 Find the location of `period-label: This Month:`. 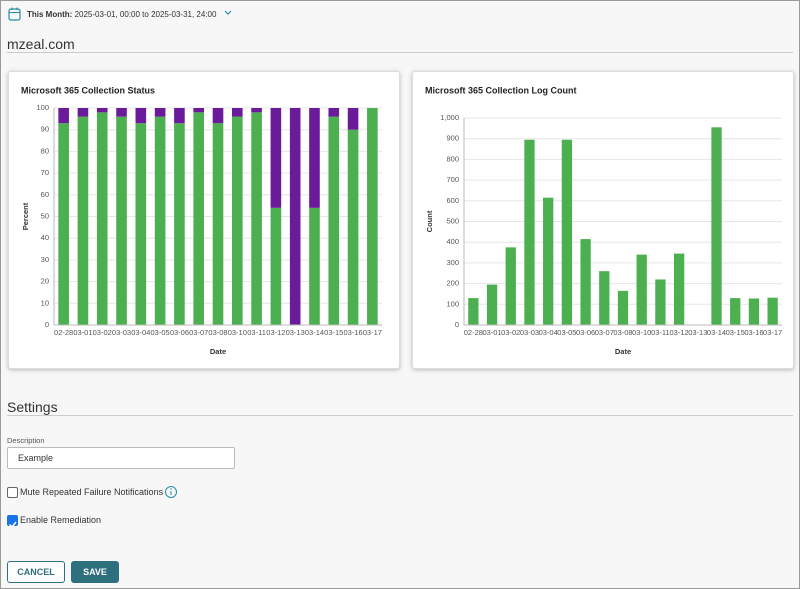

period-label: This Month: is located at coordinates (50, 14).